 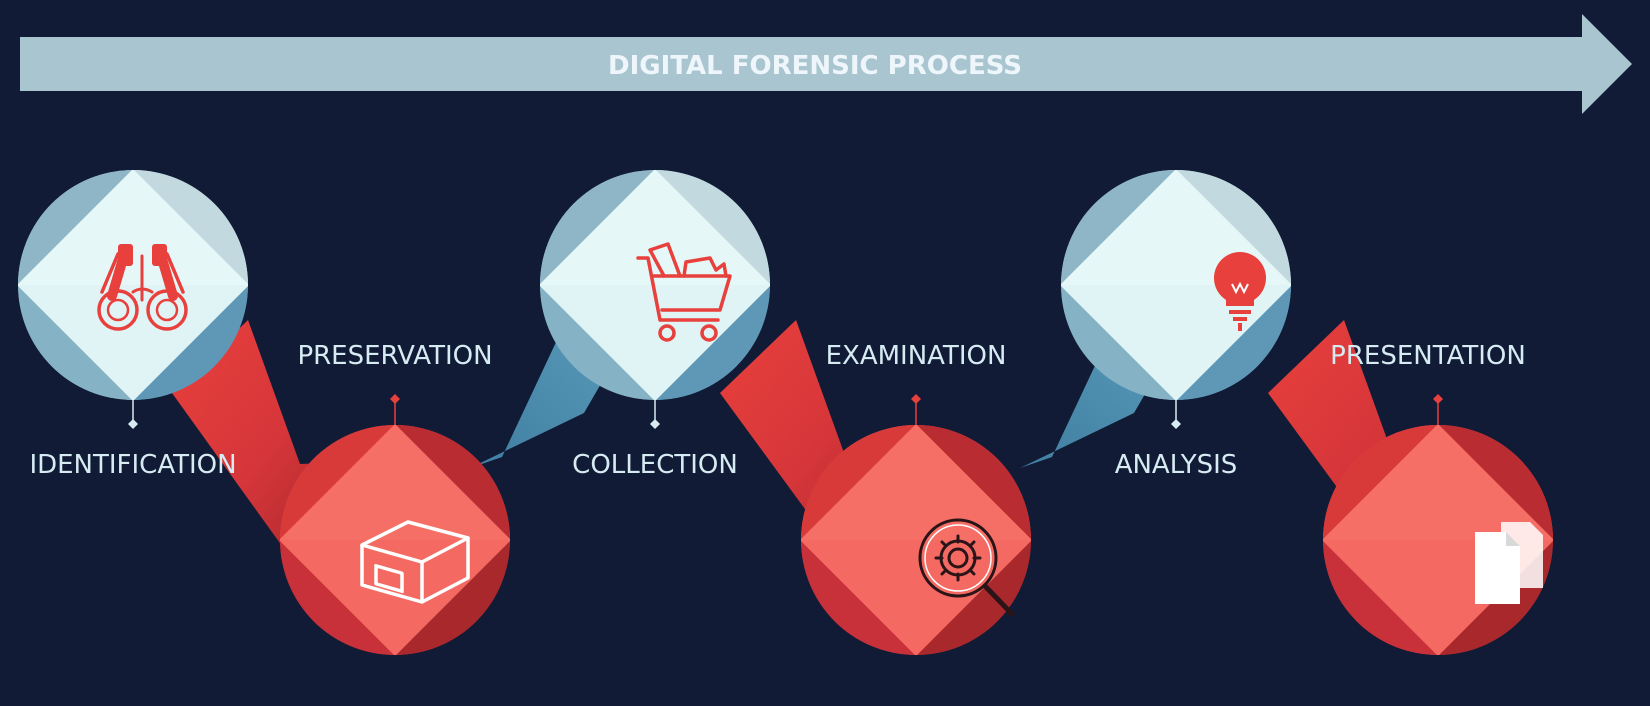 I want to click on step-identification, so click(x=133, y=285).